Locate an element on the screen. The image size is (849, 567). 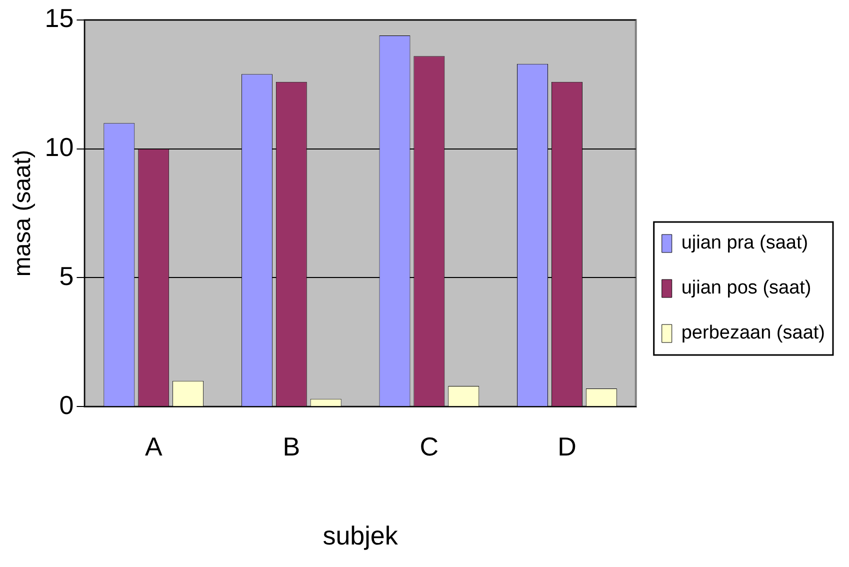
legend-label: ujian pos (saat) is located at coordinates (746, 288).